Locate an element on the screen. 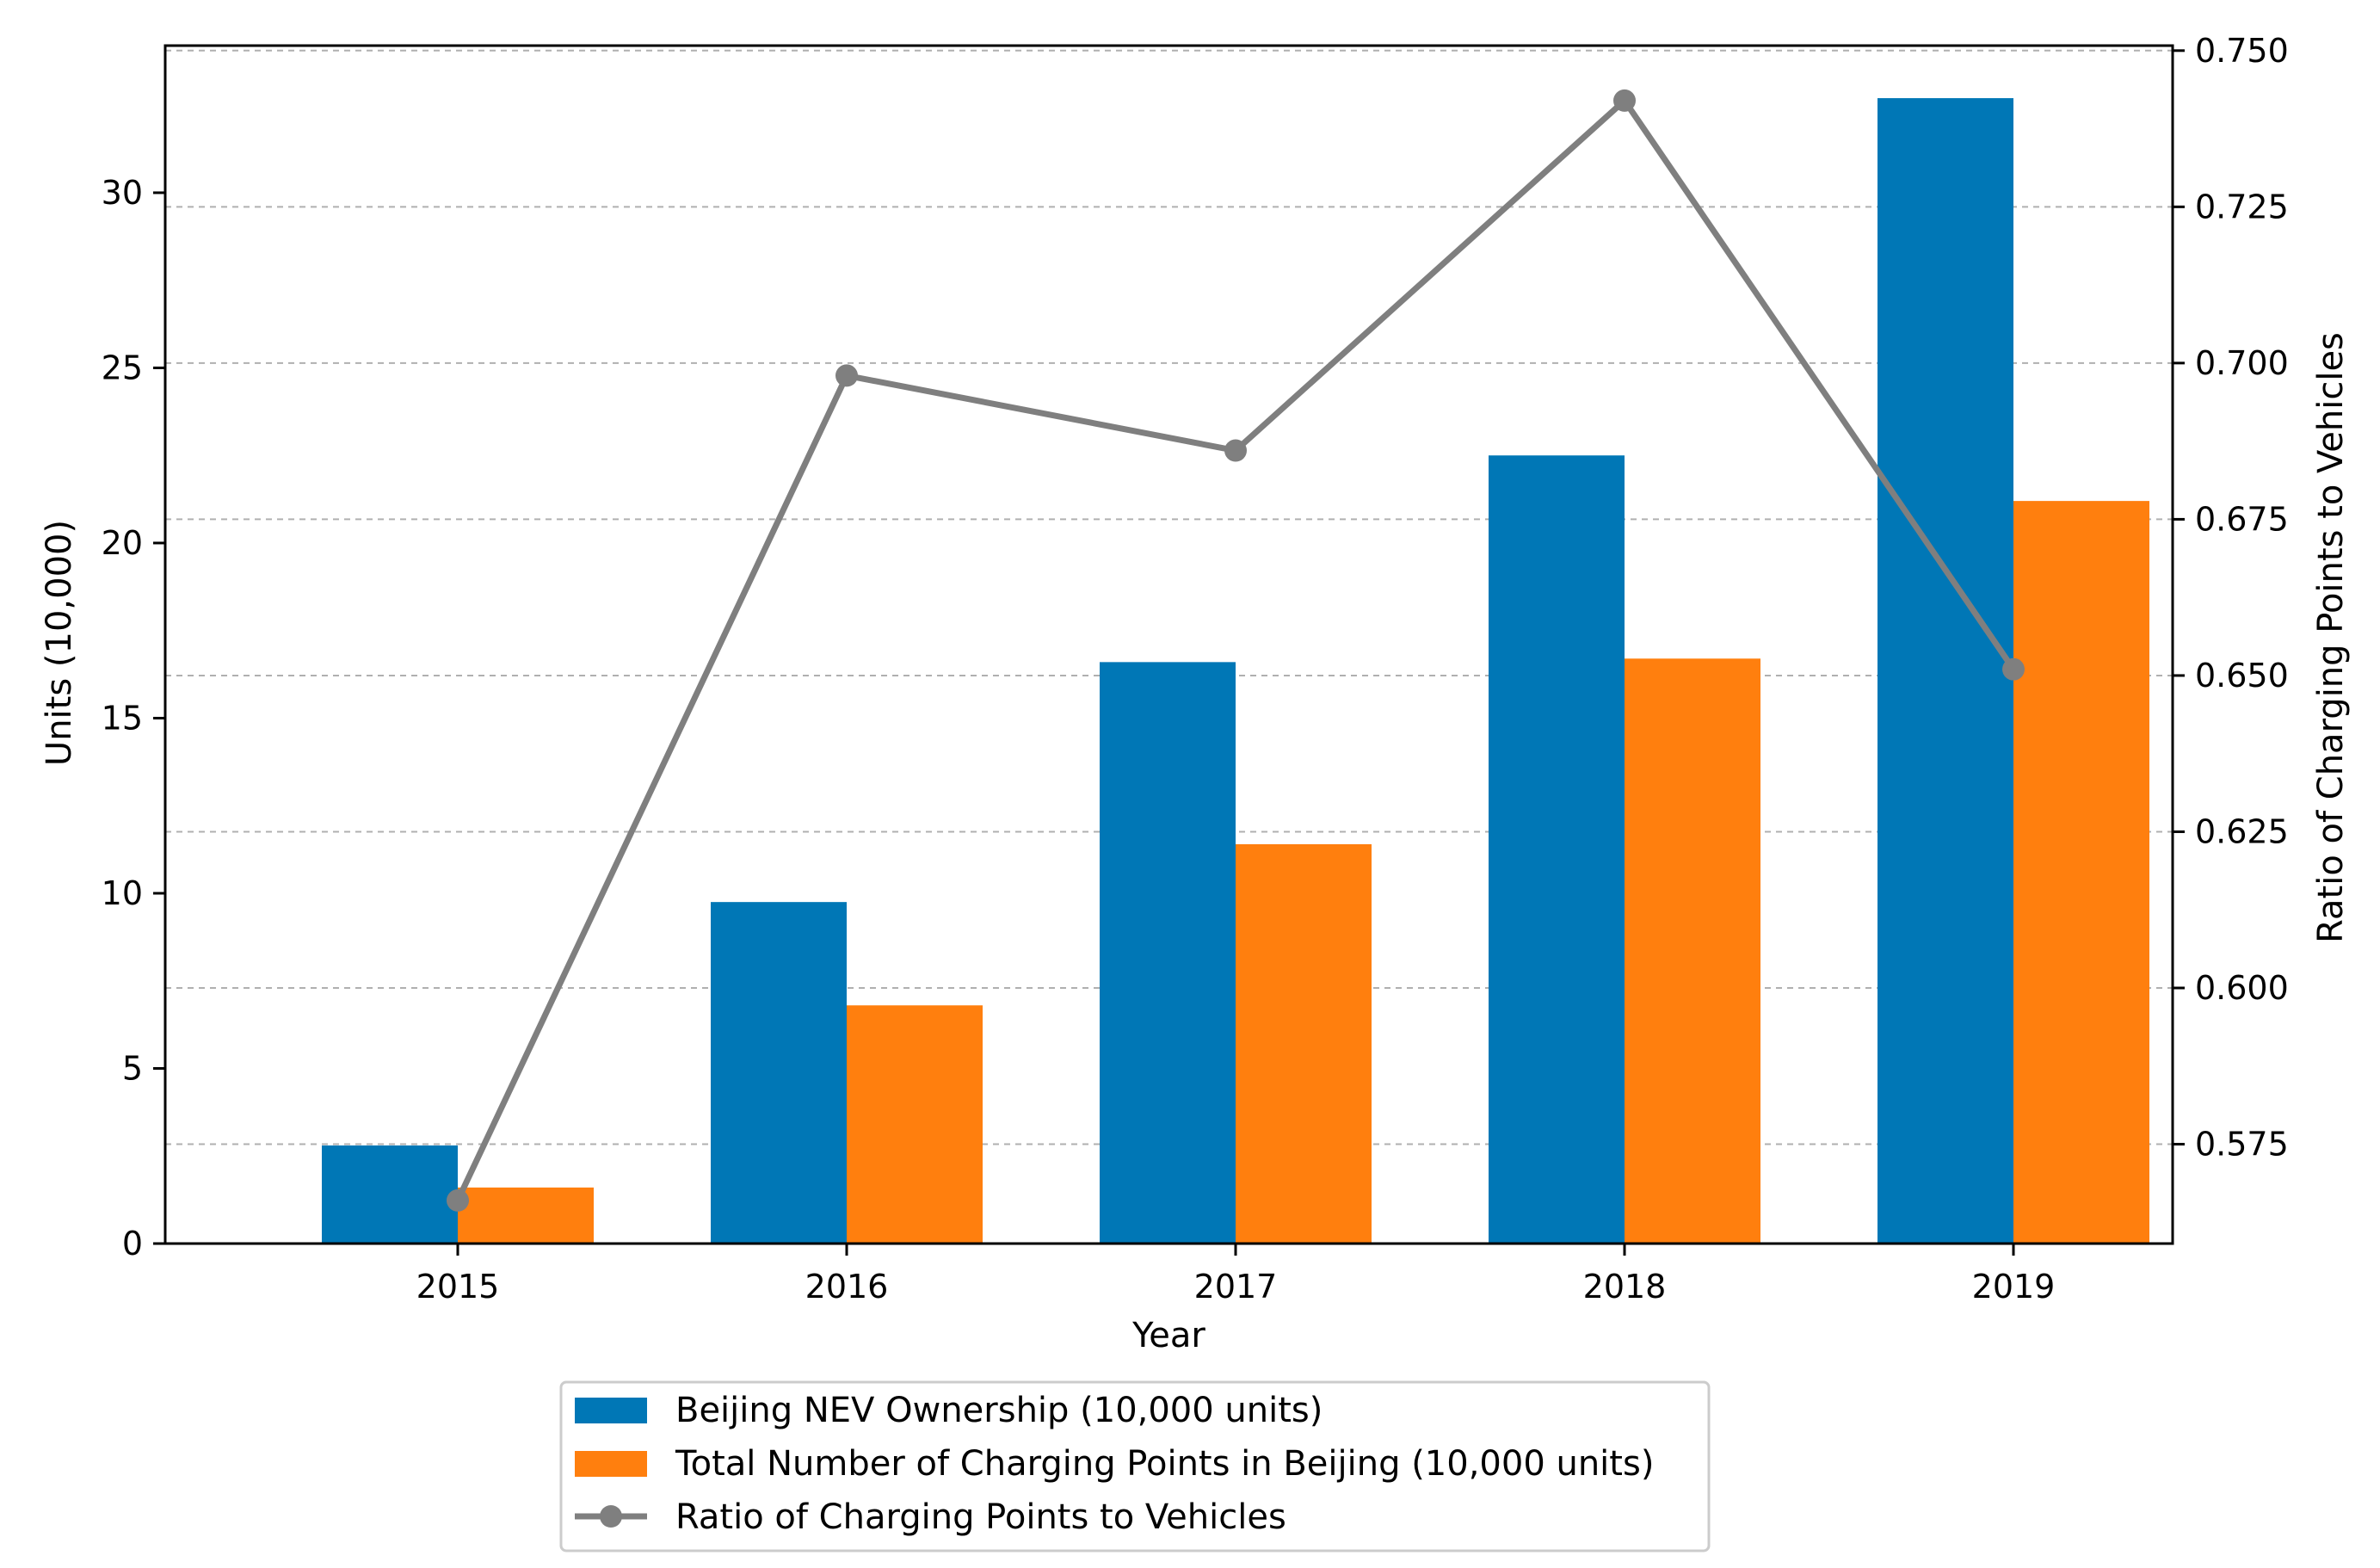  right-tick-label-5: 0.700 is located at coordinates (2242, 363).